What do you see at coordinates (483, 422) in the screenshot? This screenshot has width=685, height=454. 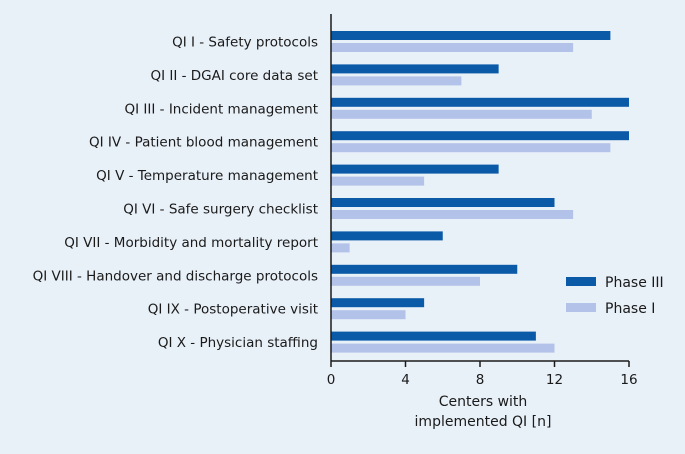 I see `x-axis-title-line2: implemented QI [n]` at bounding box center [483, 422].